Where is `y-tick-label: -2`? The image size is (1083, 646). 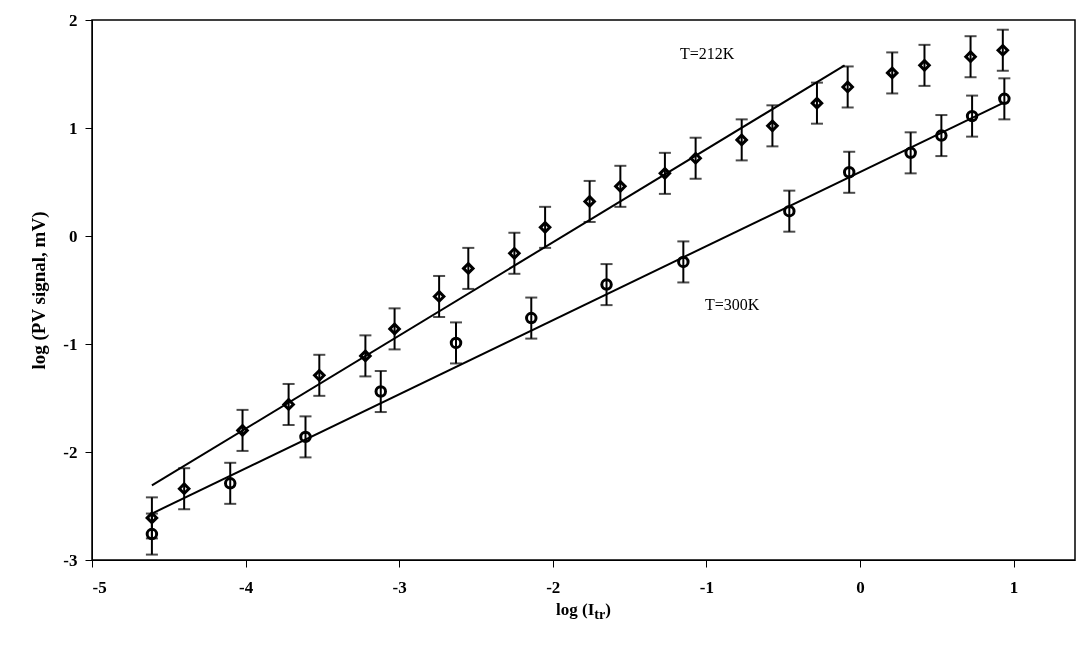
y-tick-label: -2 is located at coordinates (70, 452).